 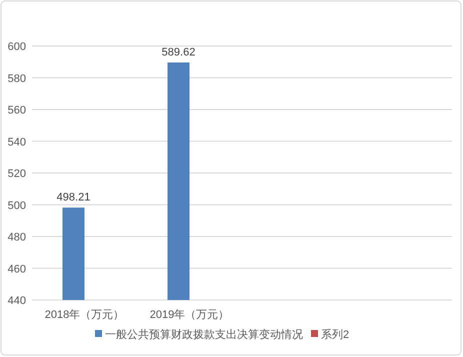 What do you see at coordinates (17, 174) in the screenshot?
I see `y-tick-label: 520` at bounding box center [17, 174].